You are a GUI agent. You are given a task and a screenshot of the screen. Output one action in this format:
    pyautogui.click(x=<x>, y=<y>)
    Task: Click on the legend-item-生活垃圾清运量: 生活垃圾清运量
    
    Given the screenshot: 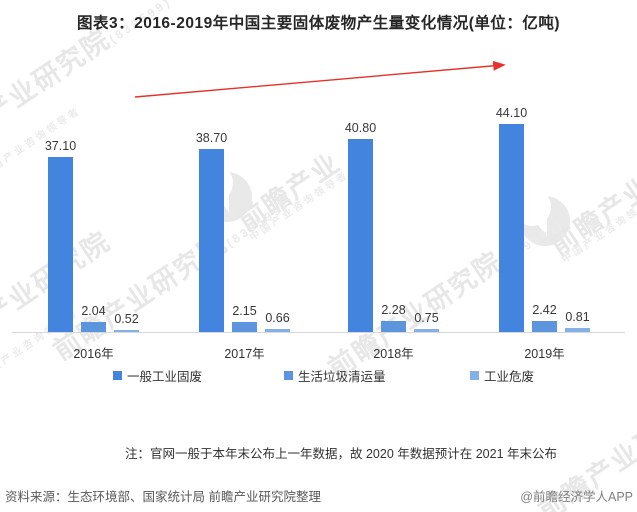 What is the action you would take?
    pyautogui.click(x=335, y=375)
    